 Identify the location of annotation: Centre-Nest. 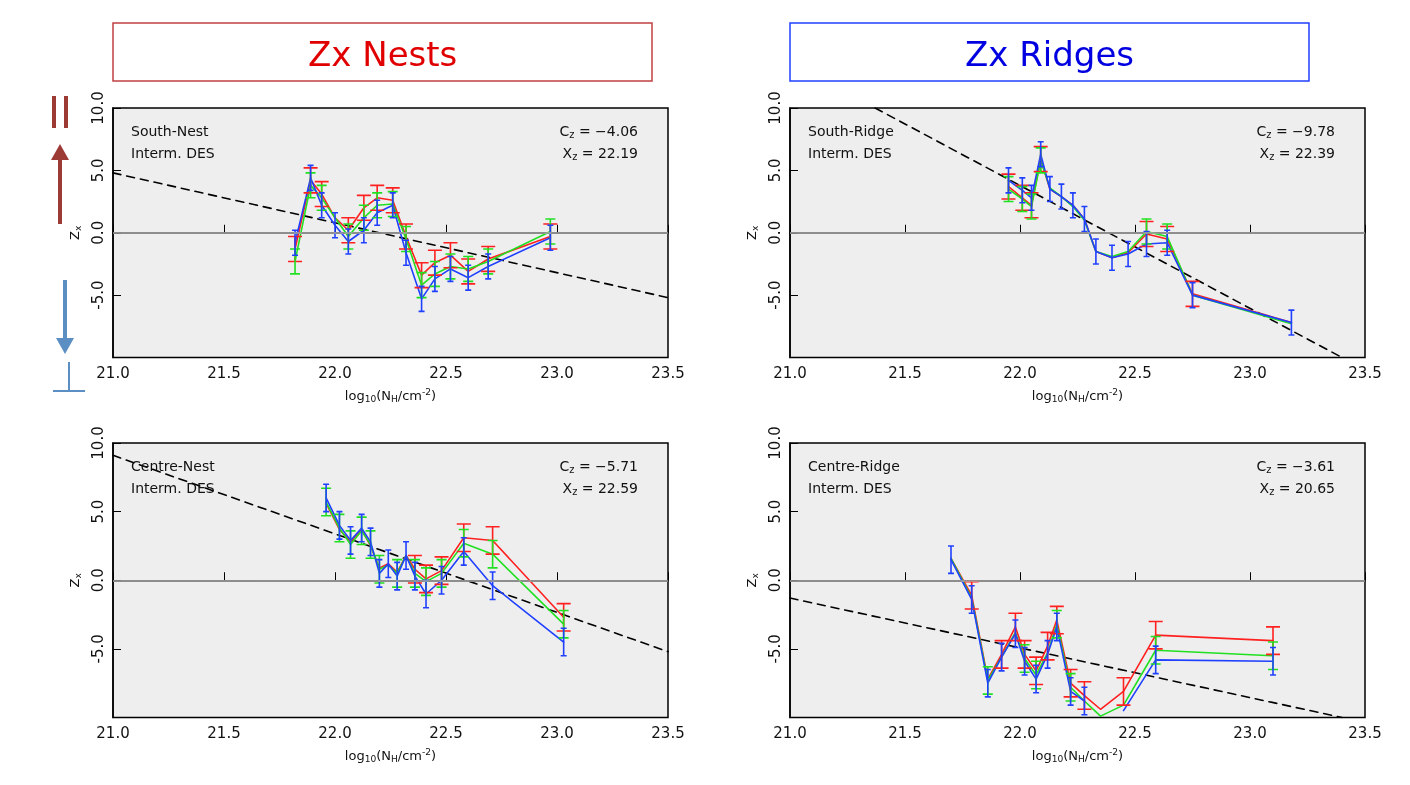
(173, 466).